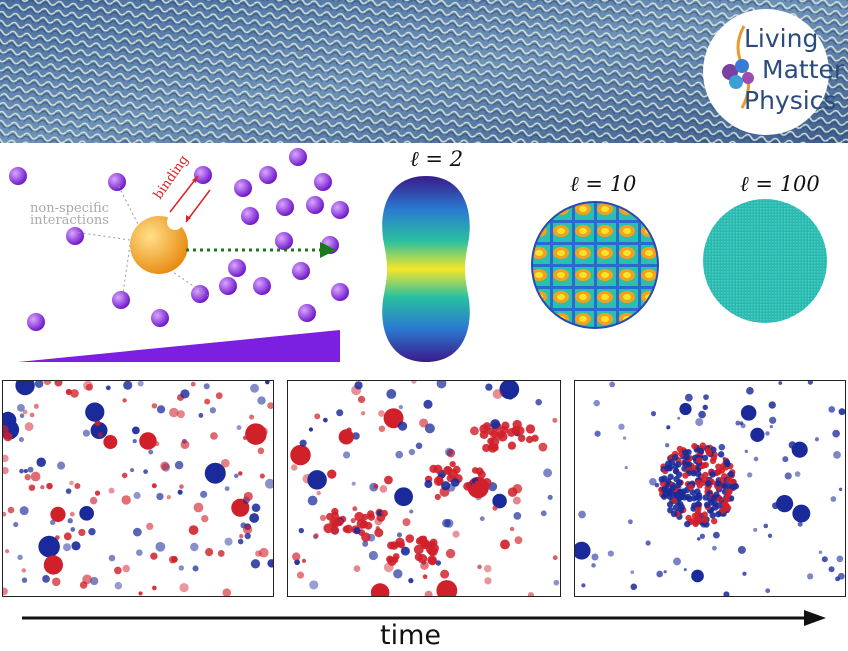 The image size is (848, 651). I want to click on simulation-panel-middle, so click(424, 488).